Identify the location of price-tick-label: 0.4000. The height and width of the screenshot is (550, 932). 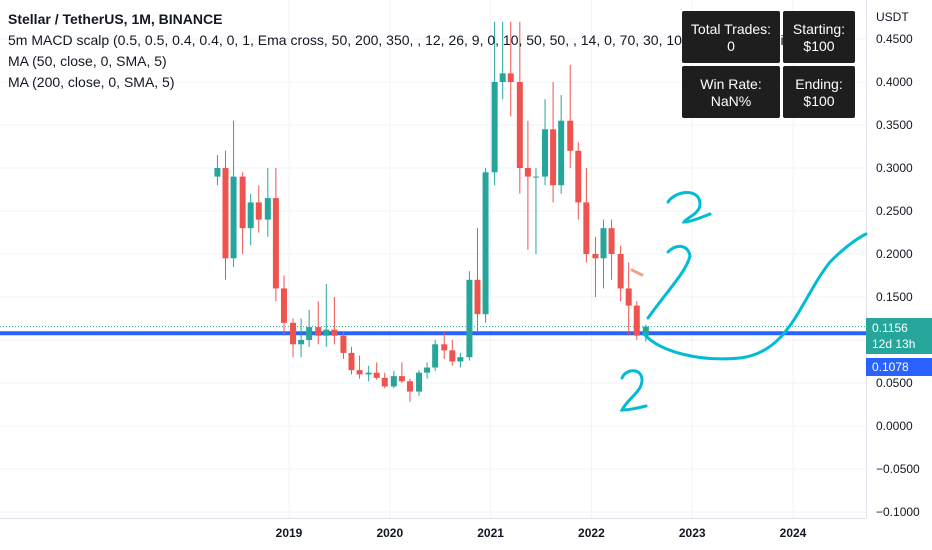
(894, 82).